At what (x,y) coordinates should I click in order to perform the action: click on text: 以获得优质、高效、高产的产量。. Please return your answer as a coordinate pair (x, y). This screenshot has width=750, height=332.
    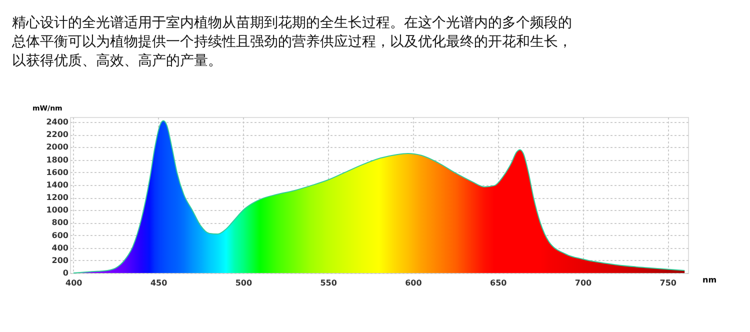
    Looking at the image, I should click on (117, 61).